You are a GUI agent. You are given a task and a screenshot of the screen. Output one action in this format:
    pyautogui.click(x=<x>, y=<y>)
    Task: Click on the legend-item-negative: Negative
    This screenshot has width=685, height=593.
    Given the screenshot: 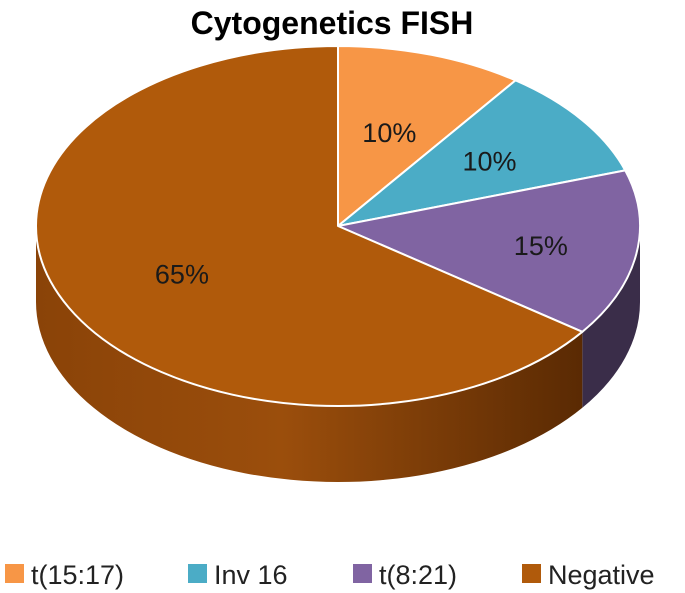 What is the action you would take?
    pyautogui.click(x=588, y=575)
    